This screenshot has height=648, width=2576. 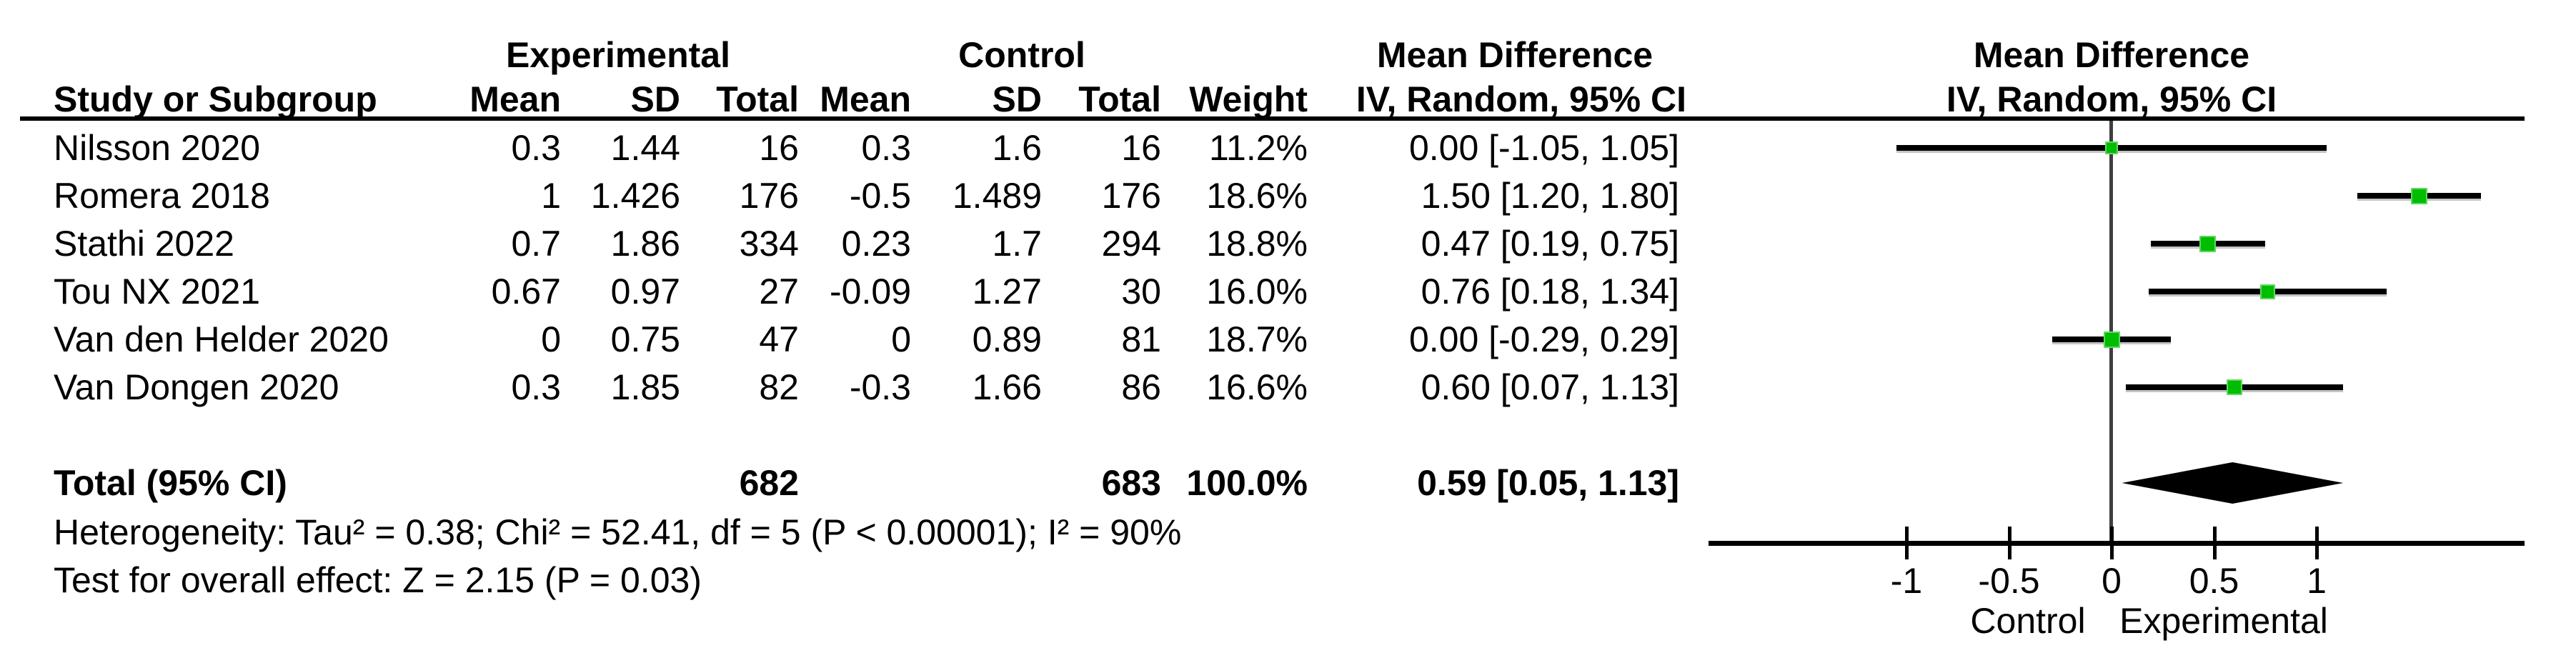 I want to click on cell-exp-total: 176, so click(x=769, y=196).